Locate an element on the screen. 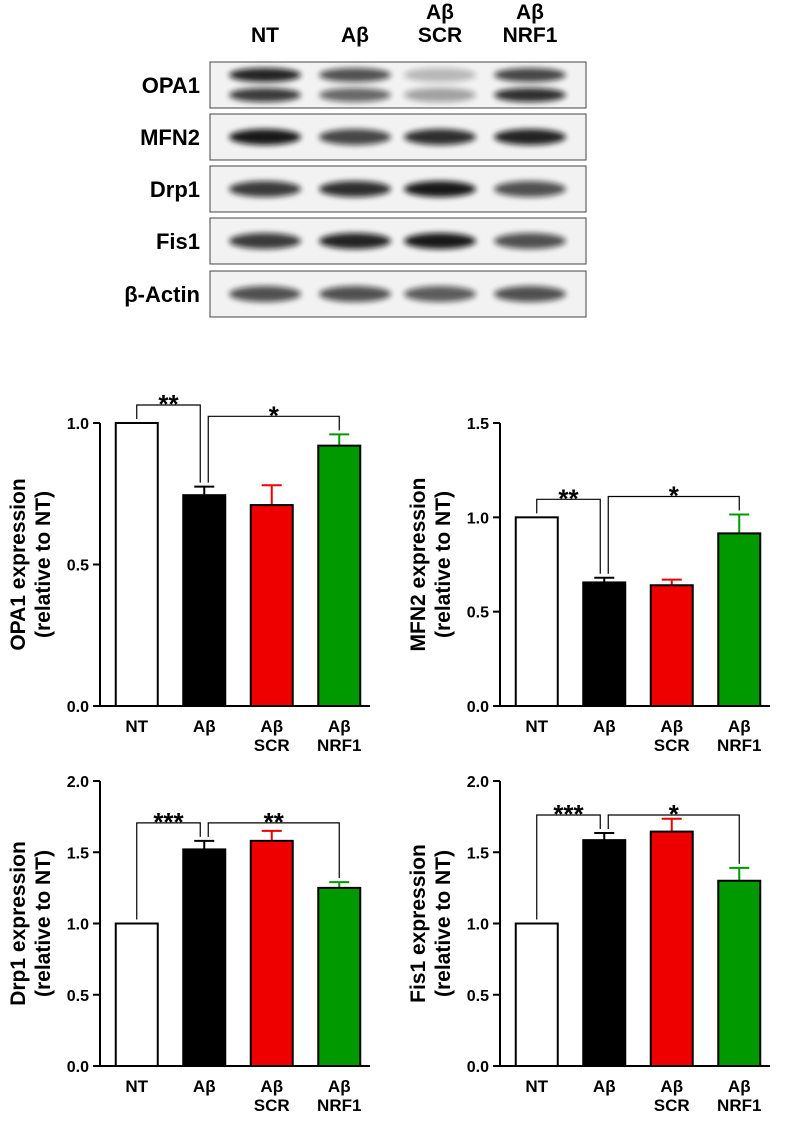 The width and height of the screenshot is (790, 1124). lane-label: Aβ is located at coordinates (355, 35).